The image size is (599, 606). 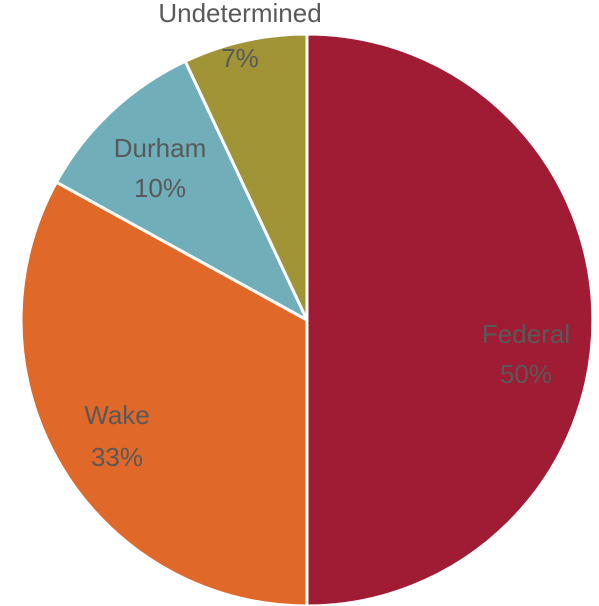 I want to click on slice-value-undetermined: 7%, so click(x=240, y=58).